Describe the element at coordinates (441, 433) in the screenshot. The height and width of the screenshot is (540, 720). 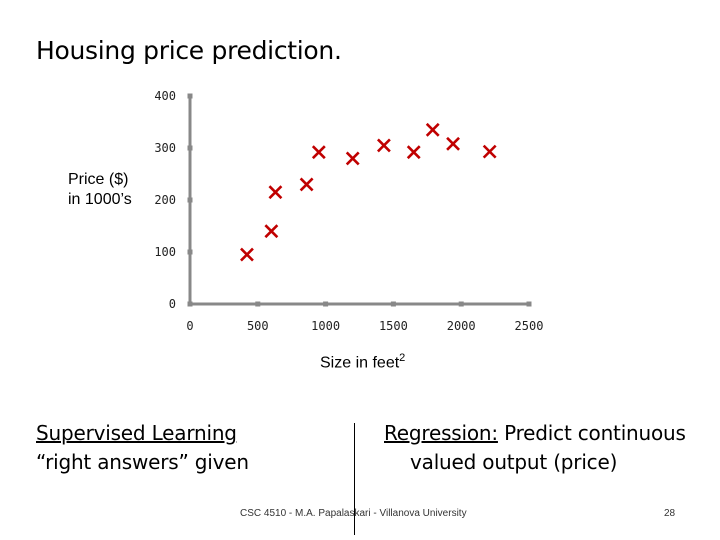
I see `regression-label: Regression:` at that location.